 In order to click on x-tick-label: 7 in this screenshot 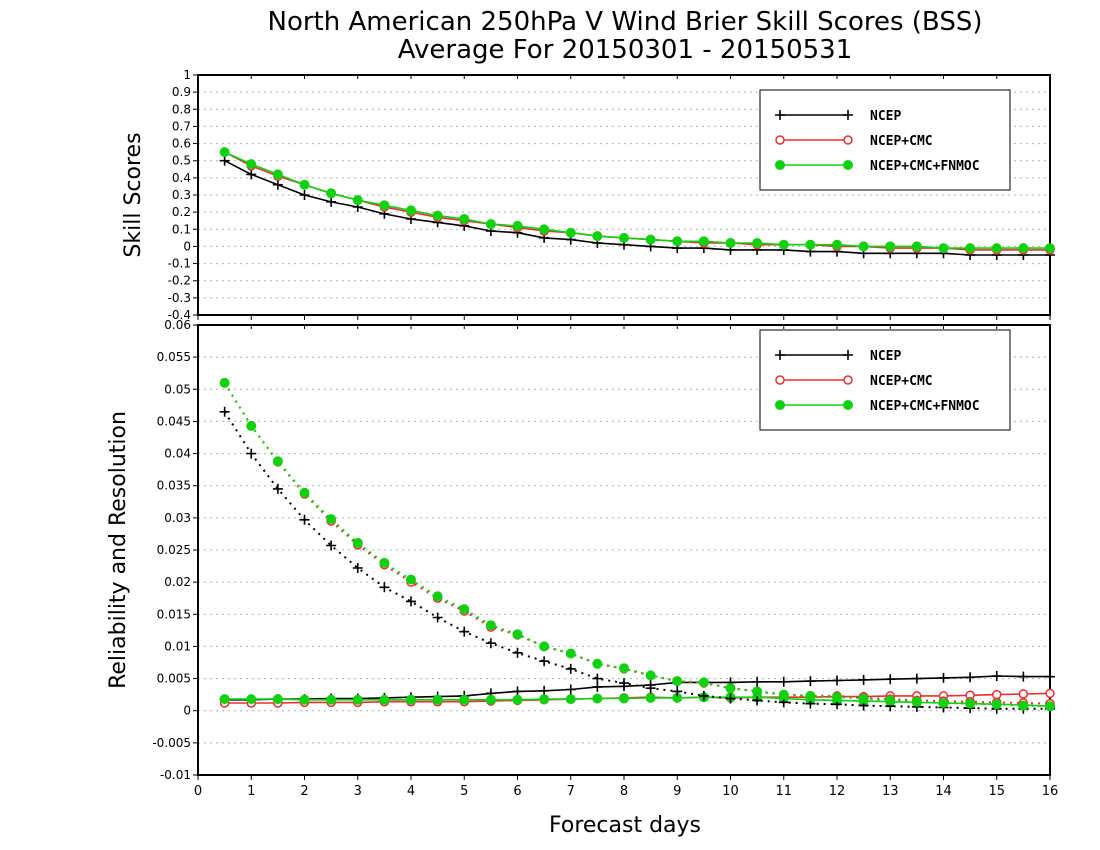, I will do `click(571, 791)`.